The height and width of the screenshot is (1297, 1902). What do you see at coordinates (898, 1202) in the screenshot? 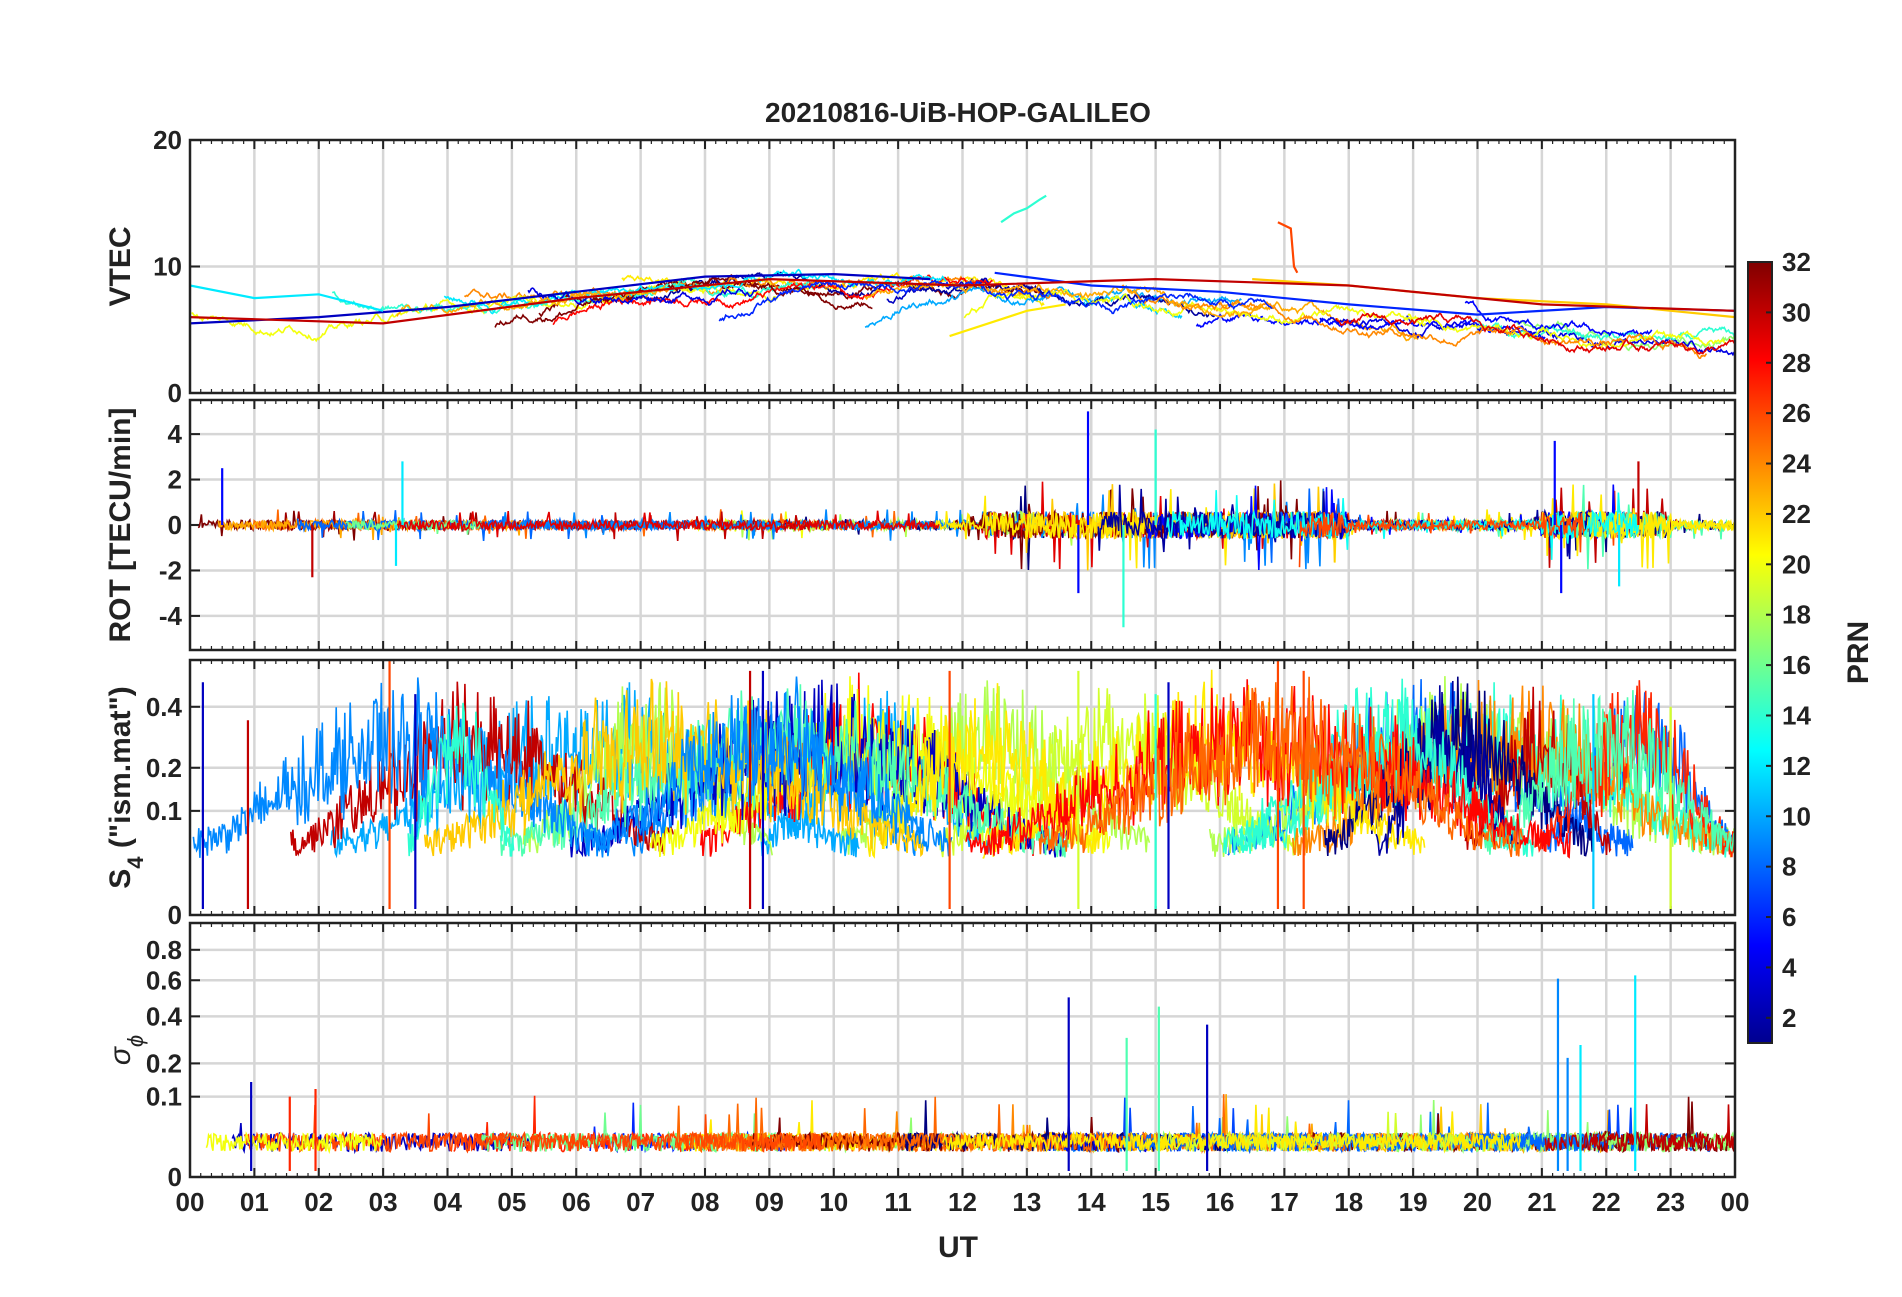
I see `x-tick-label: 11` at bounding box center [898, 1202].